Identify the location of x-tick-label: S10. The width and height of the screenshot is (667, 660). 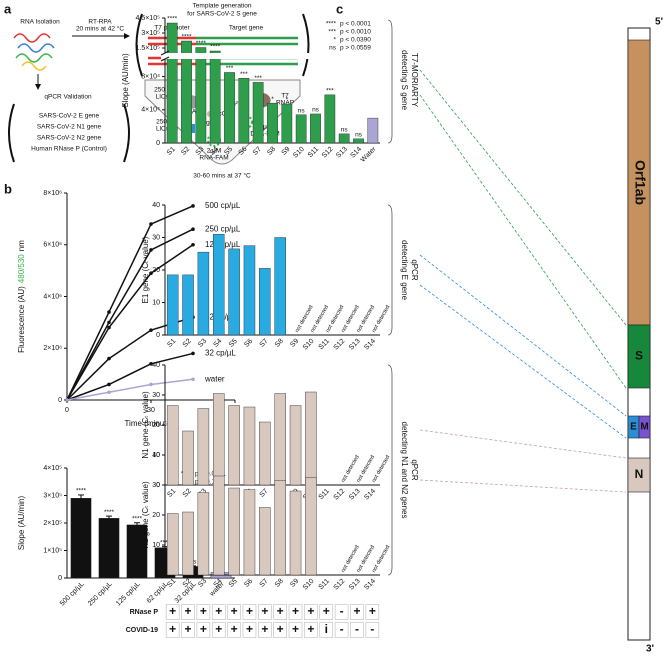
(299, 153).